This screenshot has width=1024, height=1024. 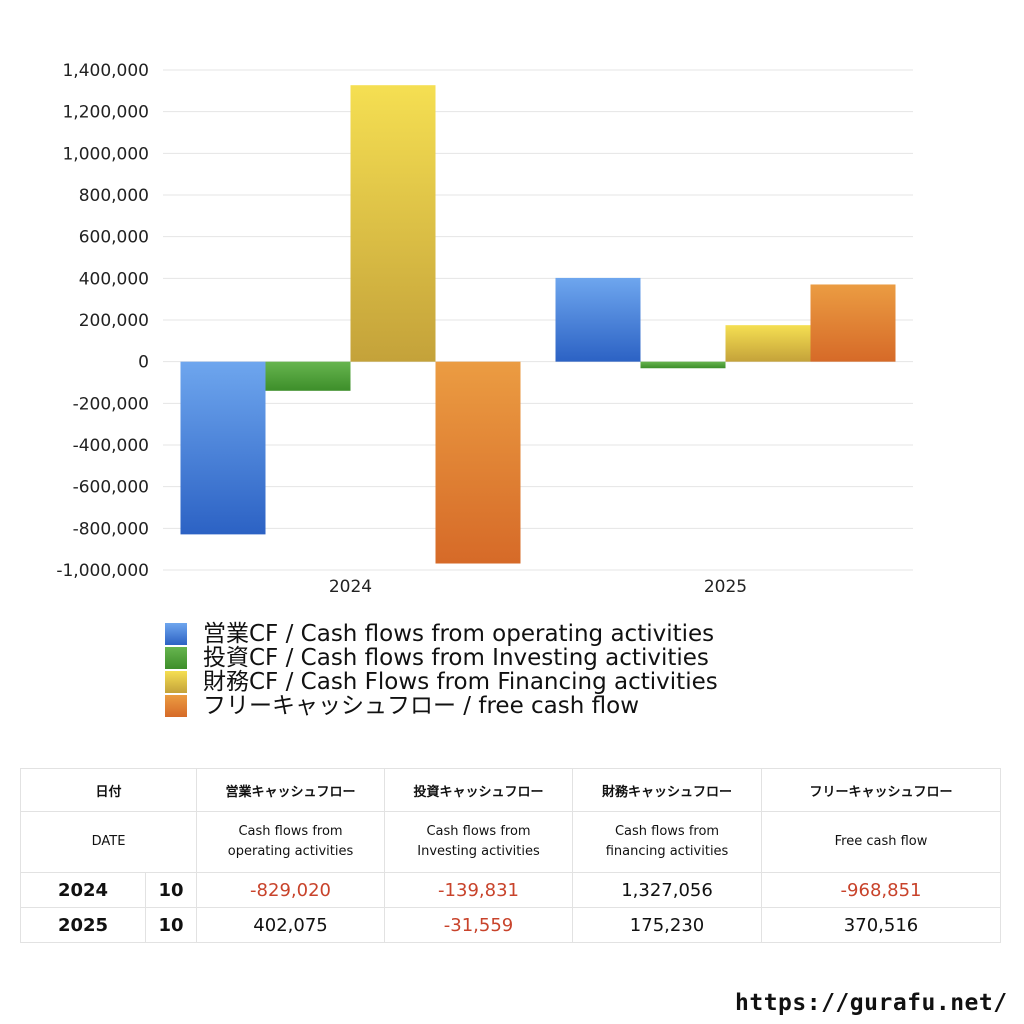 What do you see at coordinates (176, 634) in the screenshot?
I see `legend-swatch-operating` at bounding box center [176, 634].